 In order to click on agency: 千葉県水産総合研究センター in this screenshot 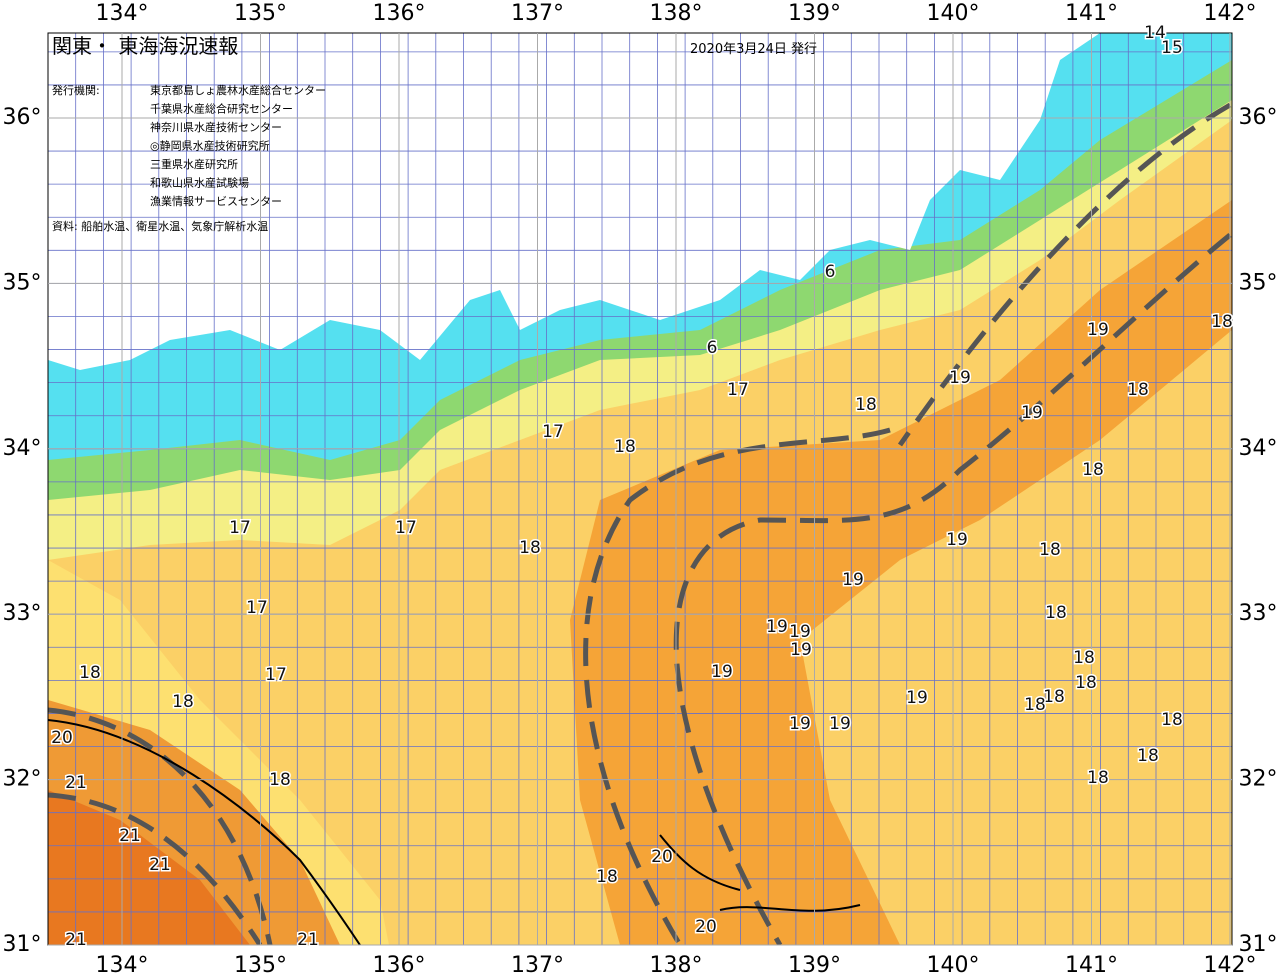, I will do `click(221, 109)`.